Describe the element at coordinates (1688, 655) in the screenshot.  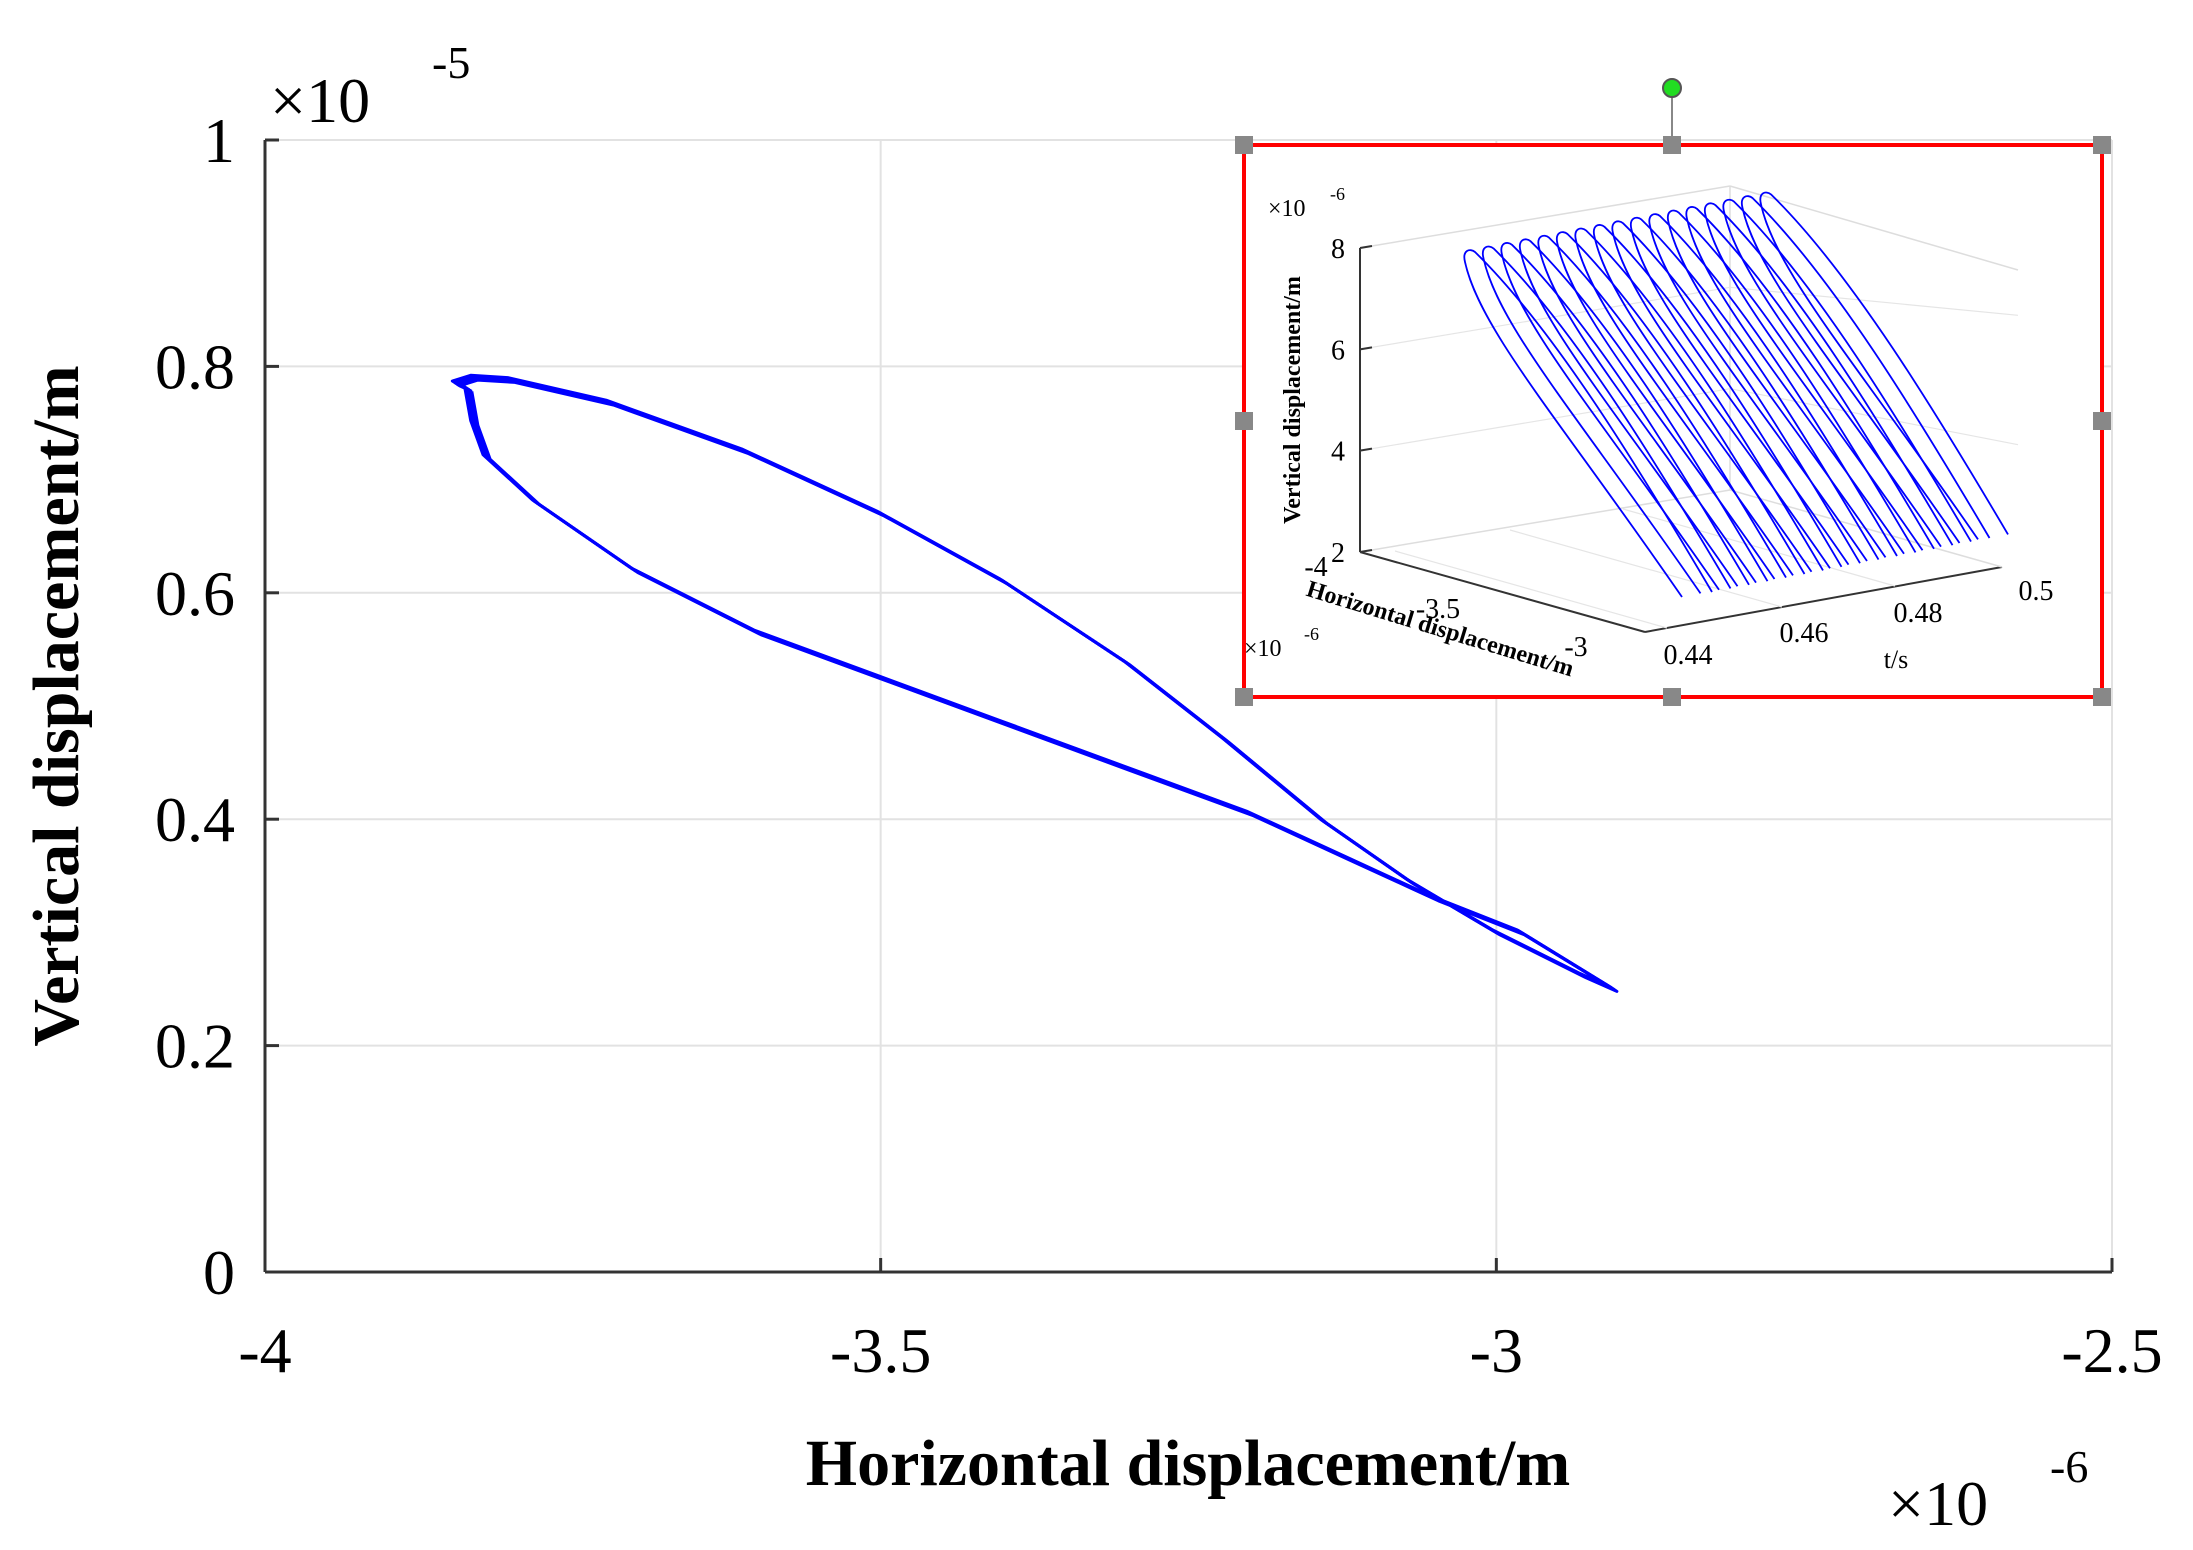
I see `inset-time-tick: 0.44` at that location.